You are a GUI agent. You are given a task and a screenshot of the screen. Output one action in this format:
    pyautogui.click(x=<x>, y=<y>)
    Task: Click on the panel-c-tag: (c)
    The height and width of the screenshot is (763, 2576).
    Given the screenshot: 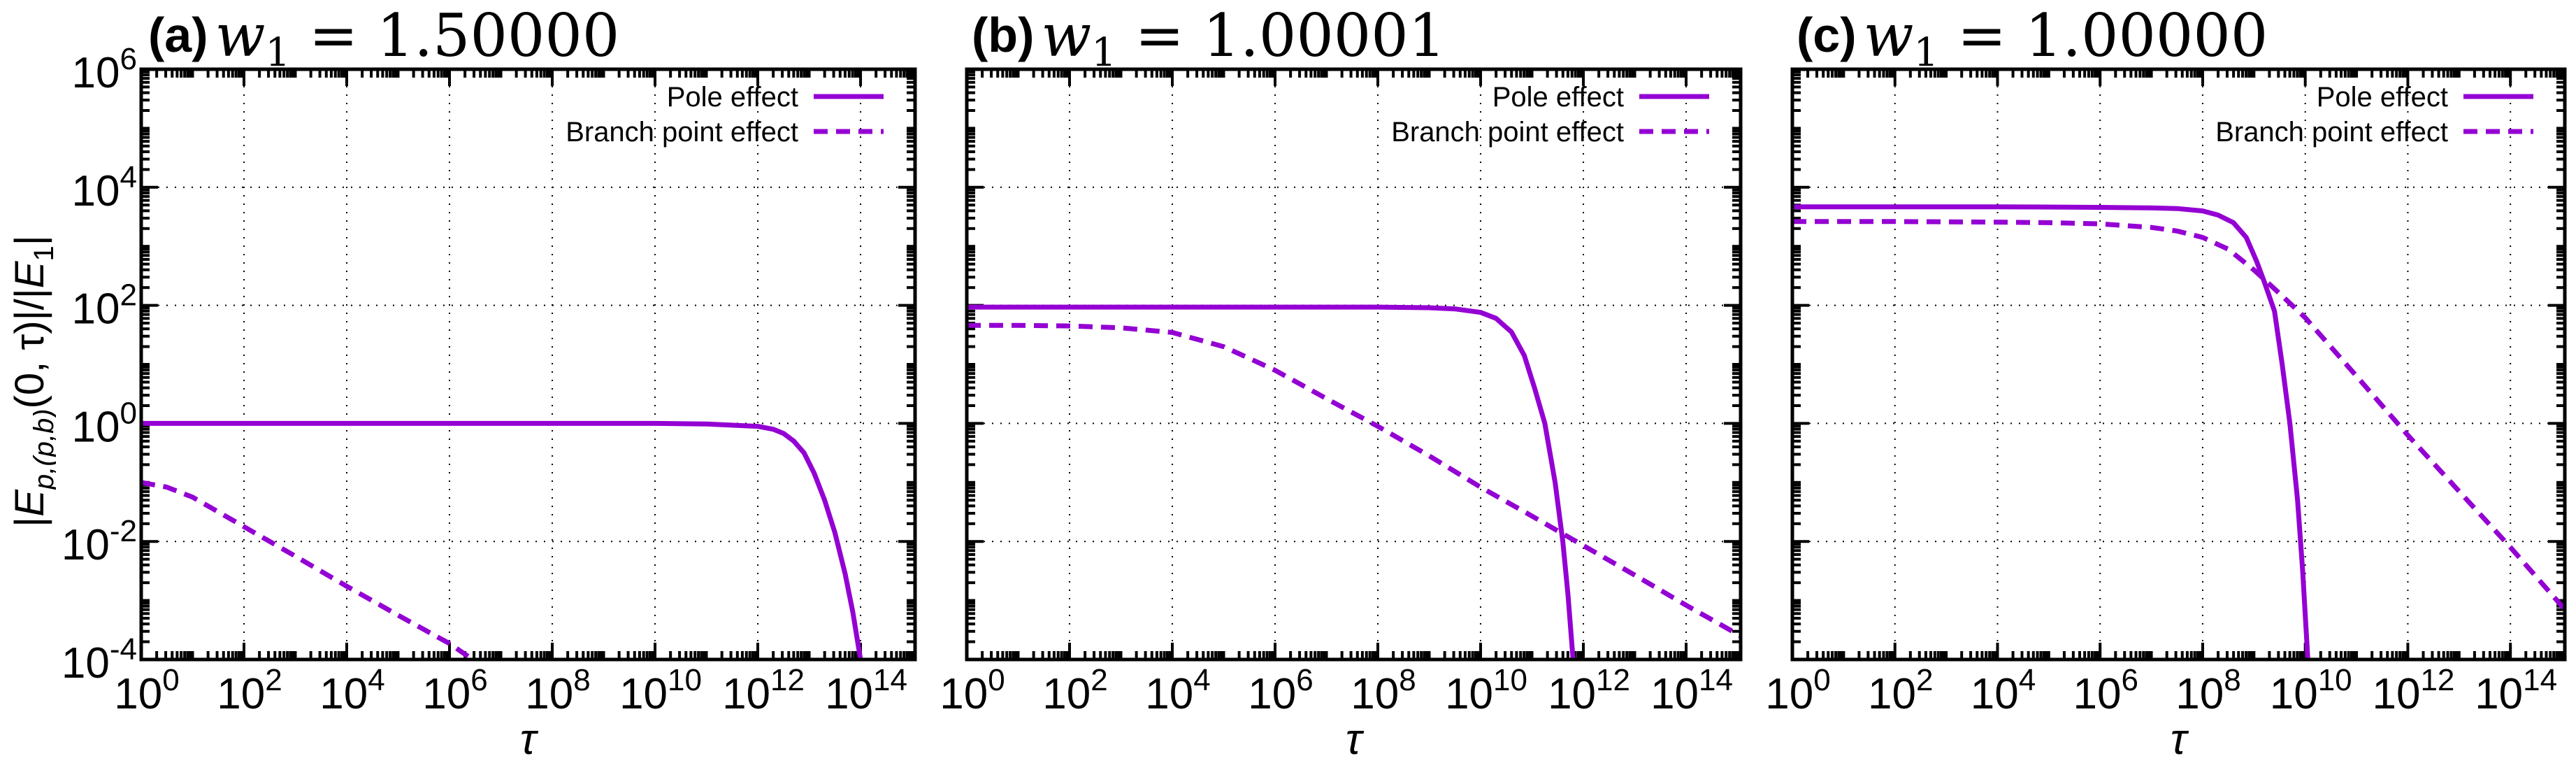 What is the action you would take?
    pyautogui.click(x=1827, y=35)
    